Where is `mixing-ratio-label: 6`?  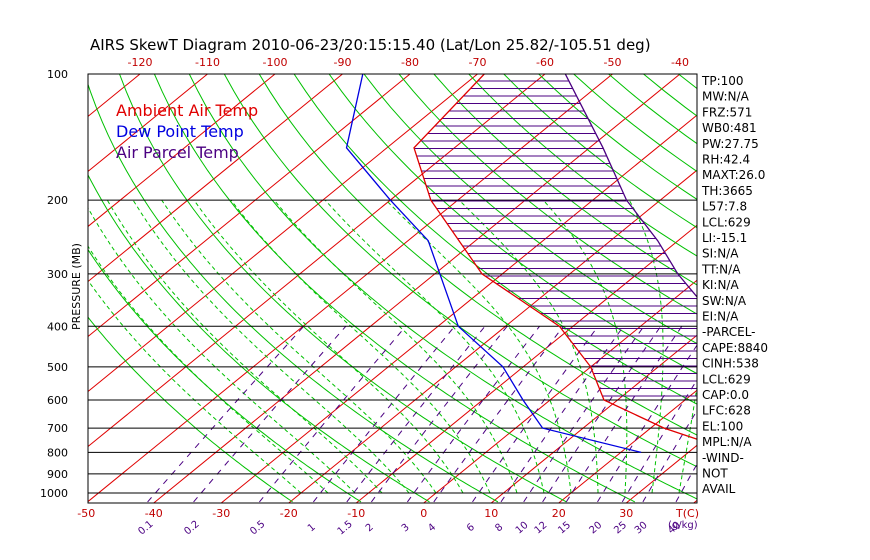
mixing-ratio-label: 6 is located at coordinates (471, 528).